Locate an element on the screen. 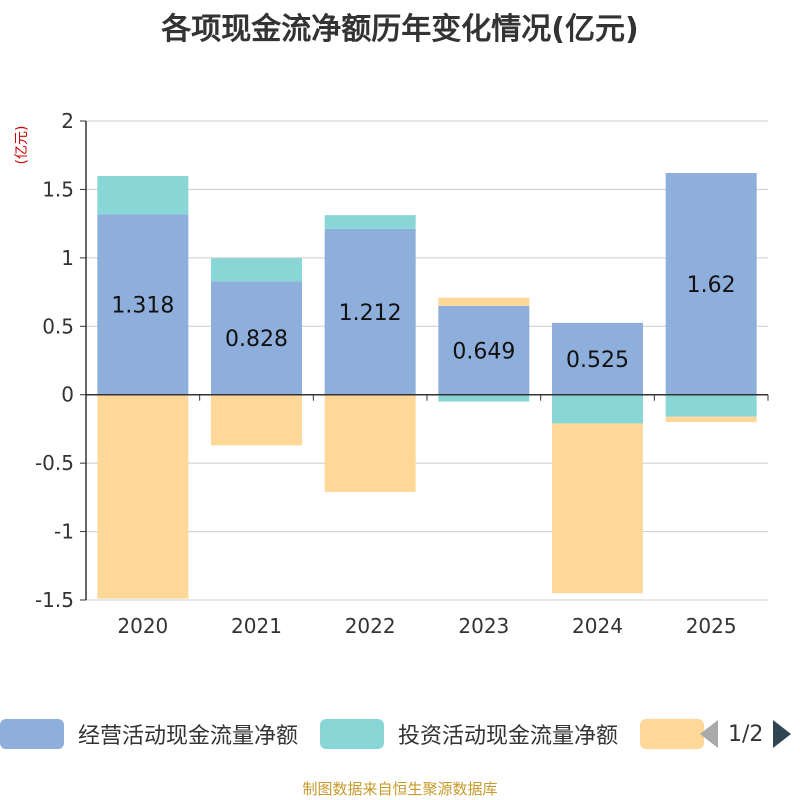 The image size is (800, 800). x-tick-label-2021: 2021 is located at coordinates (256, 626).